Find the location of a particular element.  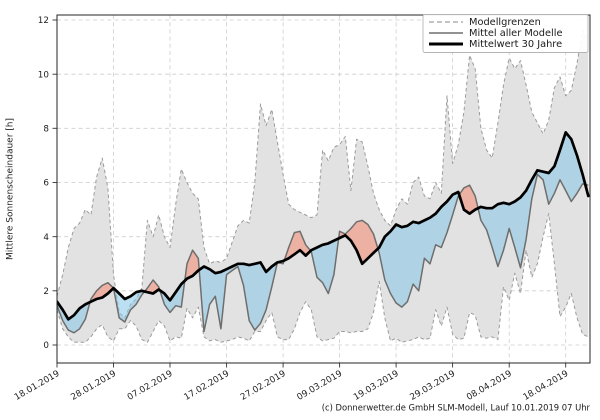

y-tick-label: 12 is located at coordinates (43, 21).